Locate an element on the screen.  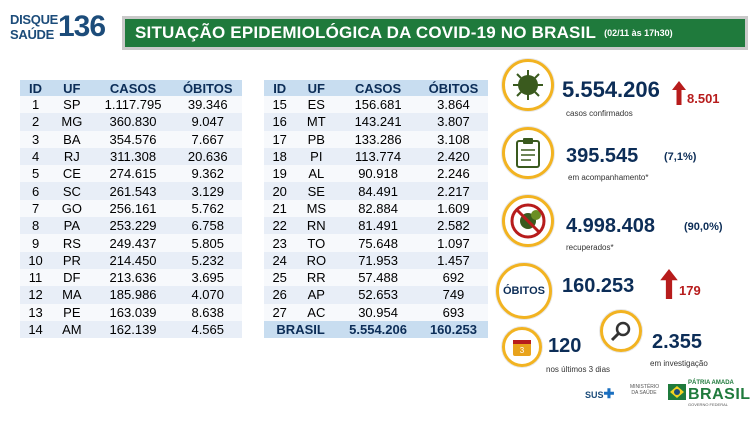
cell-obitos: 692 is located at coordinates (453, 277).